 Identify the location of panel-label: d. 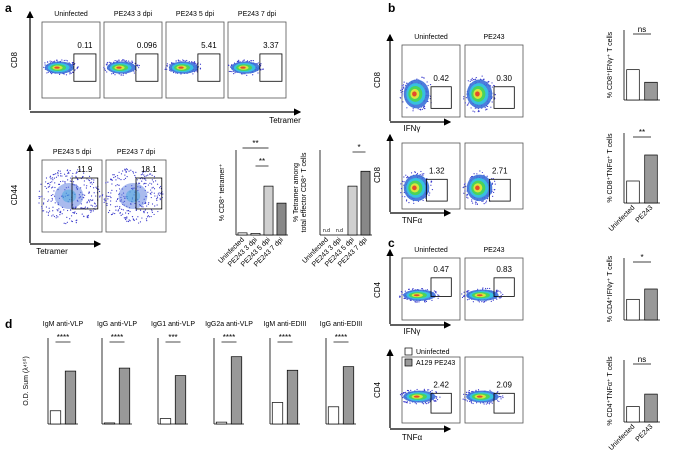
(8, 324).